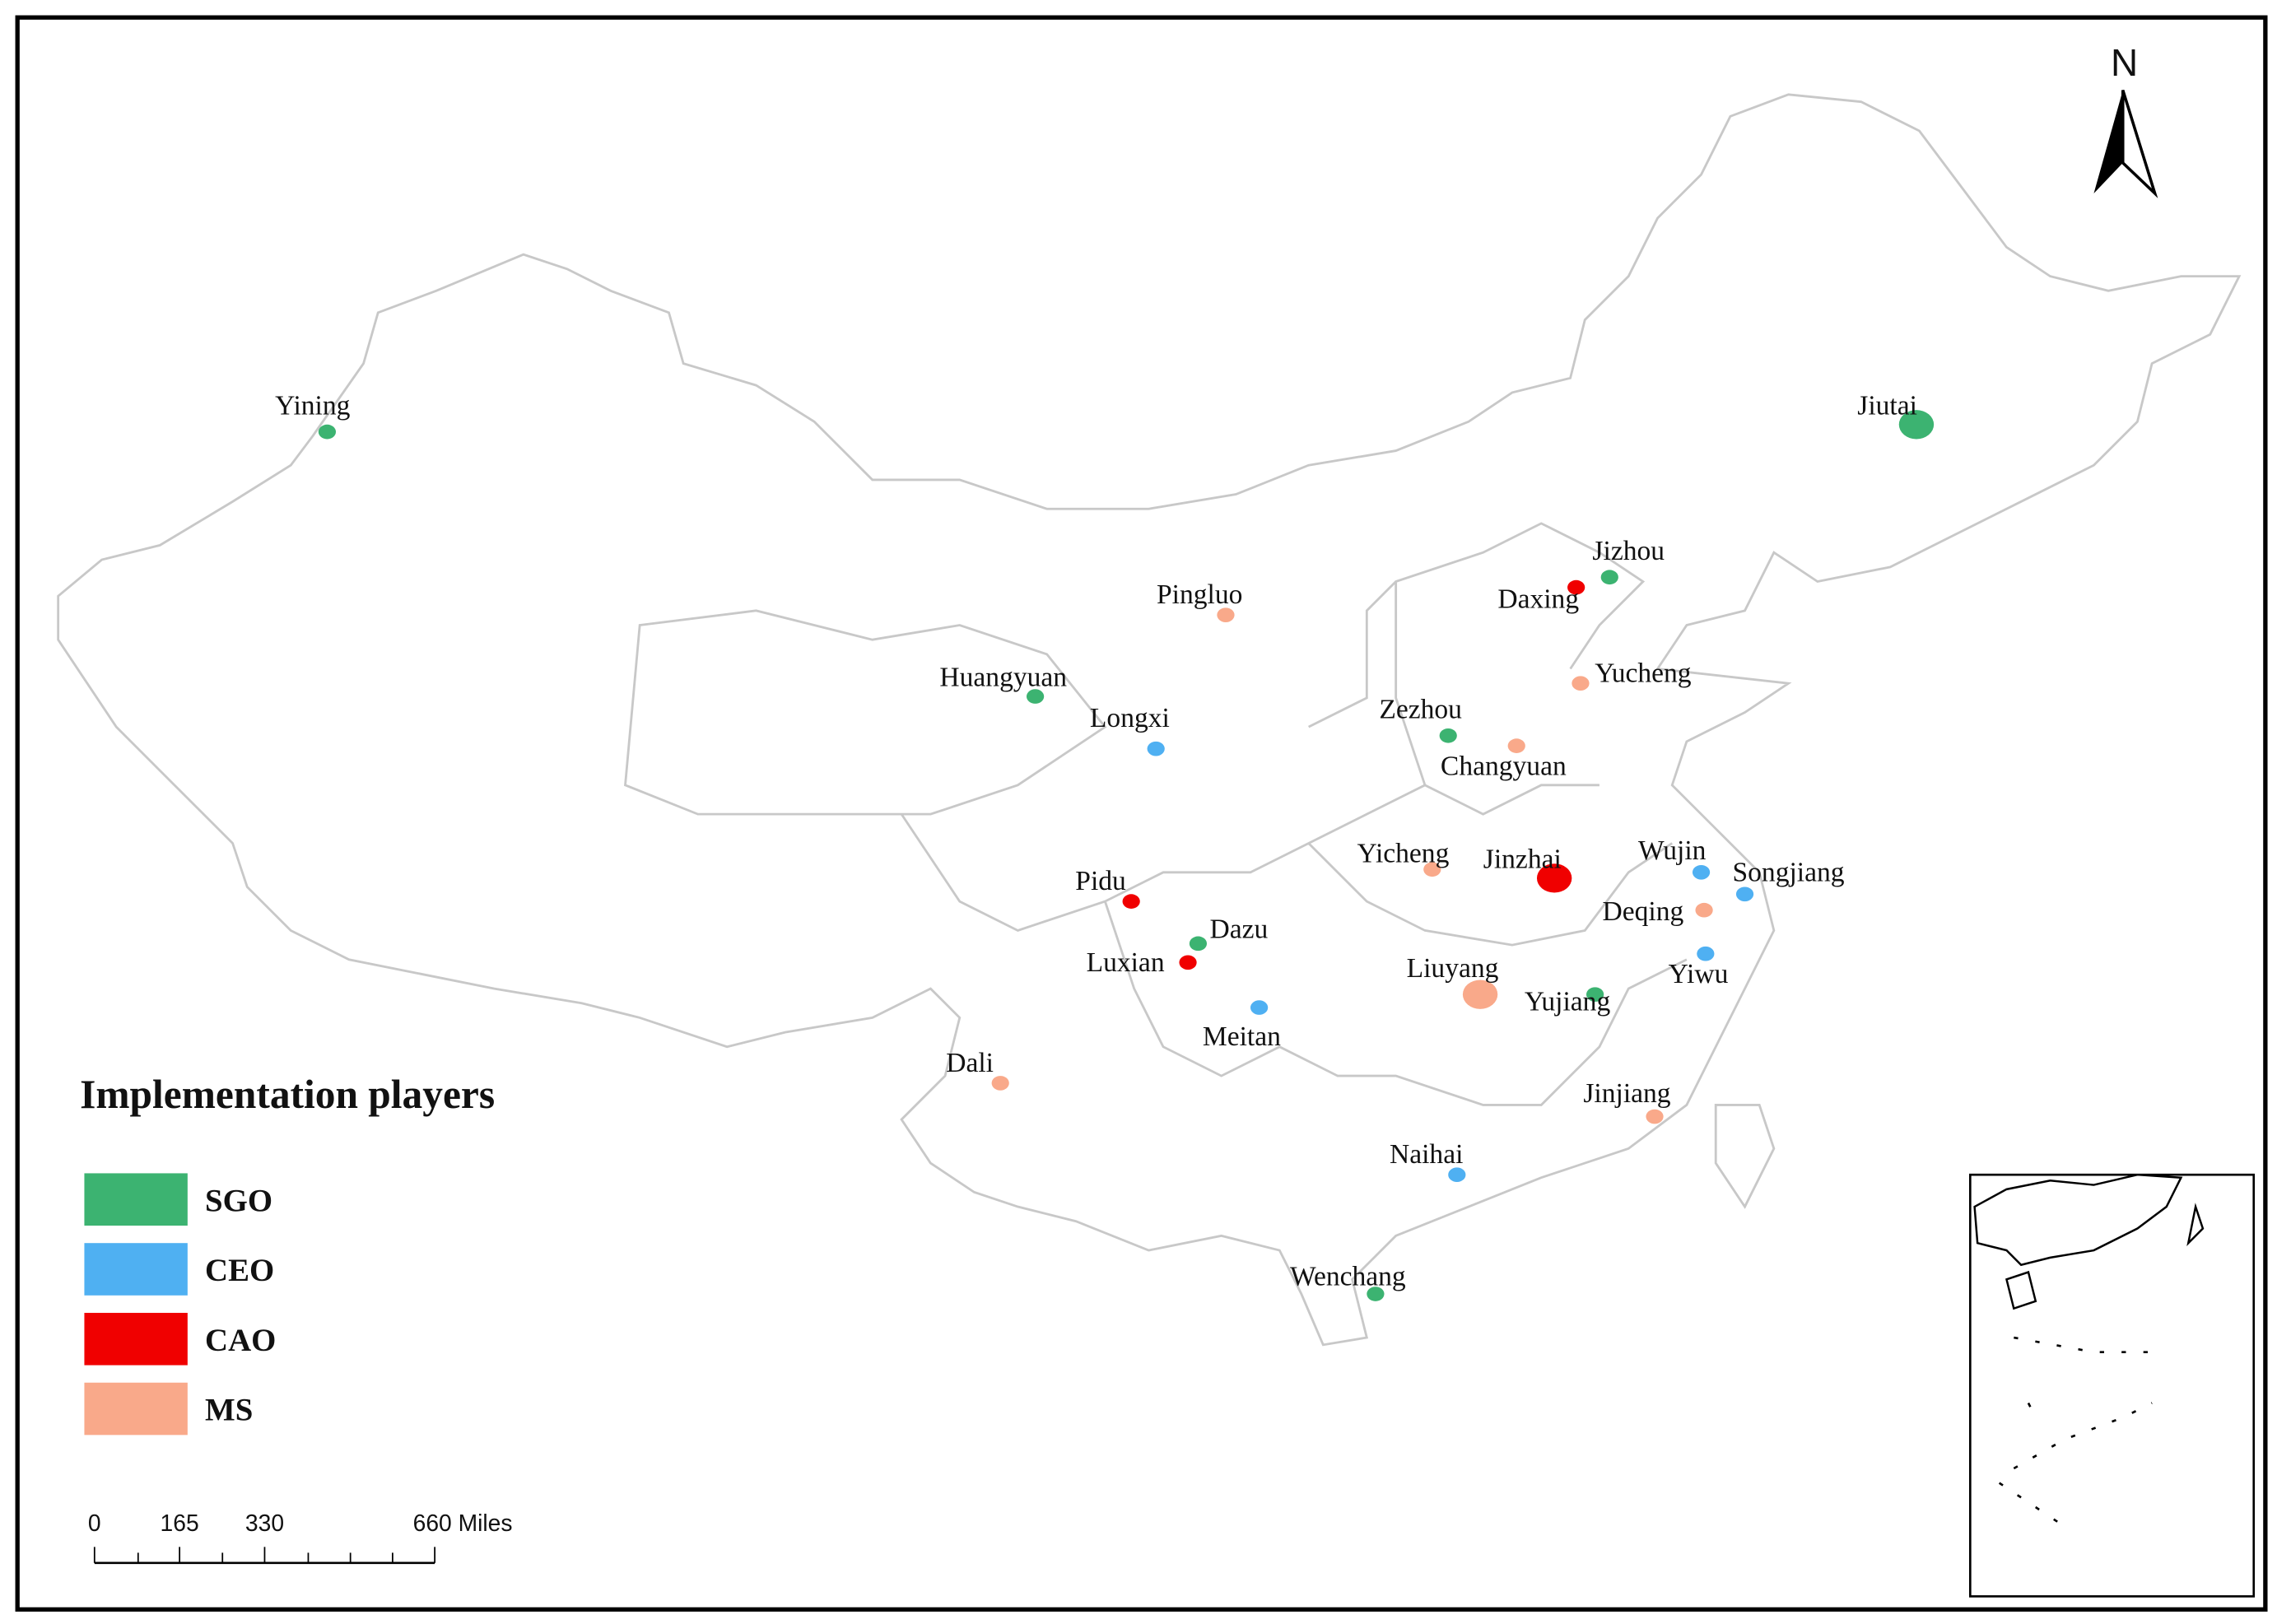 The height and width of the screenshot is (1624, 2277). I want to click on place-label: Naihai, so click(1426, 1154).